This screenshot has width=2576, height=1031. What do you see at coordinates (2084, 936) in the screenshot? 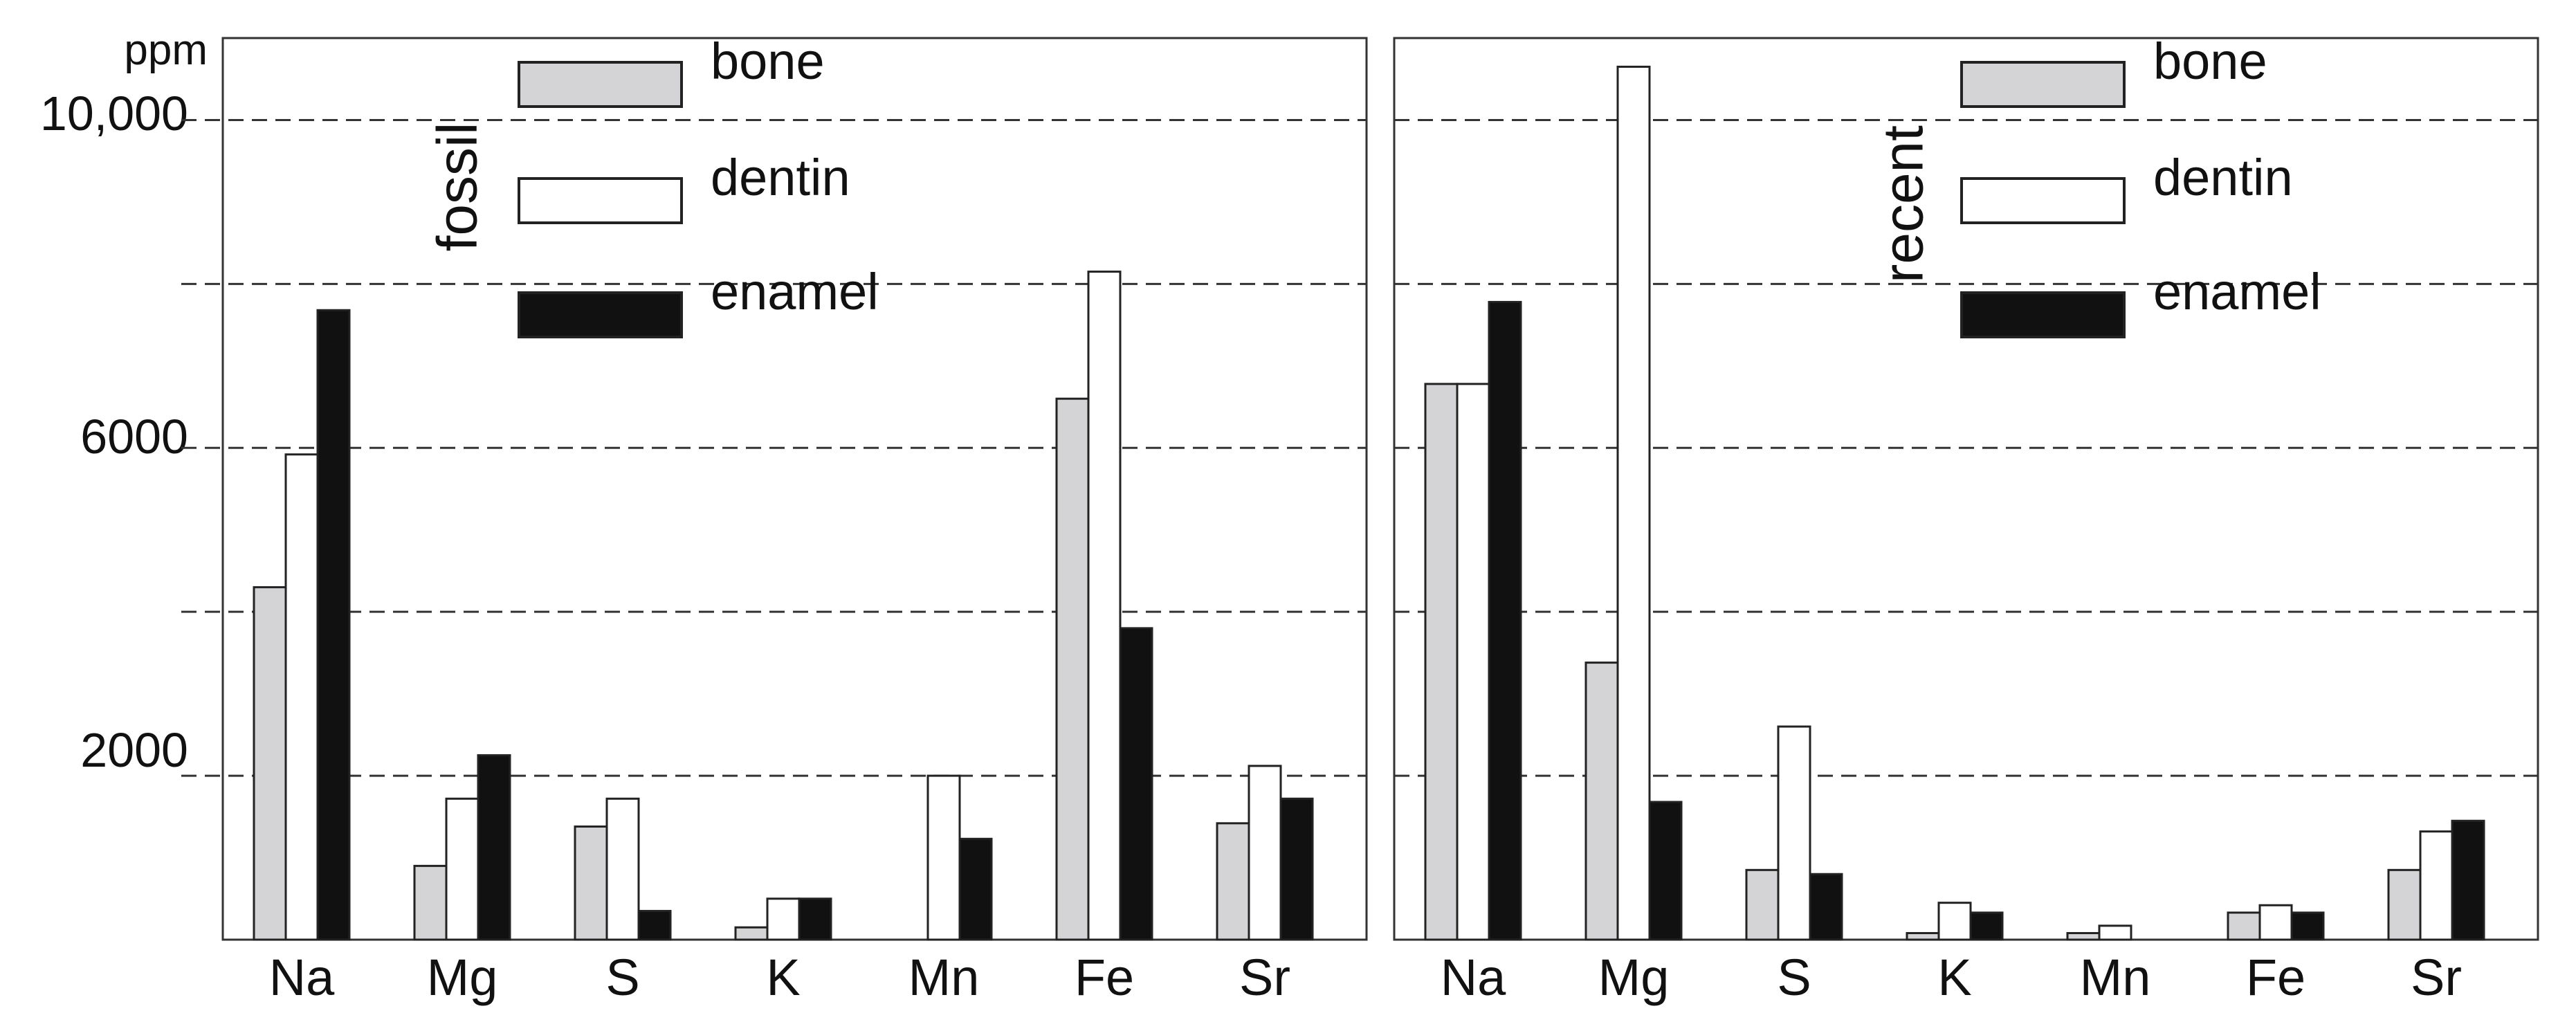
I see `bar-bone-Mn` at bounding box center [2084, 936].